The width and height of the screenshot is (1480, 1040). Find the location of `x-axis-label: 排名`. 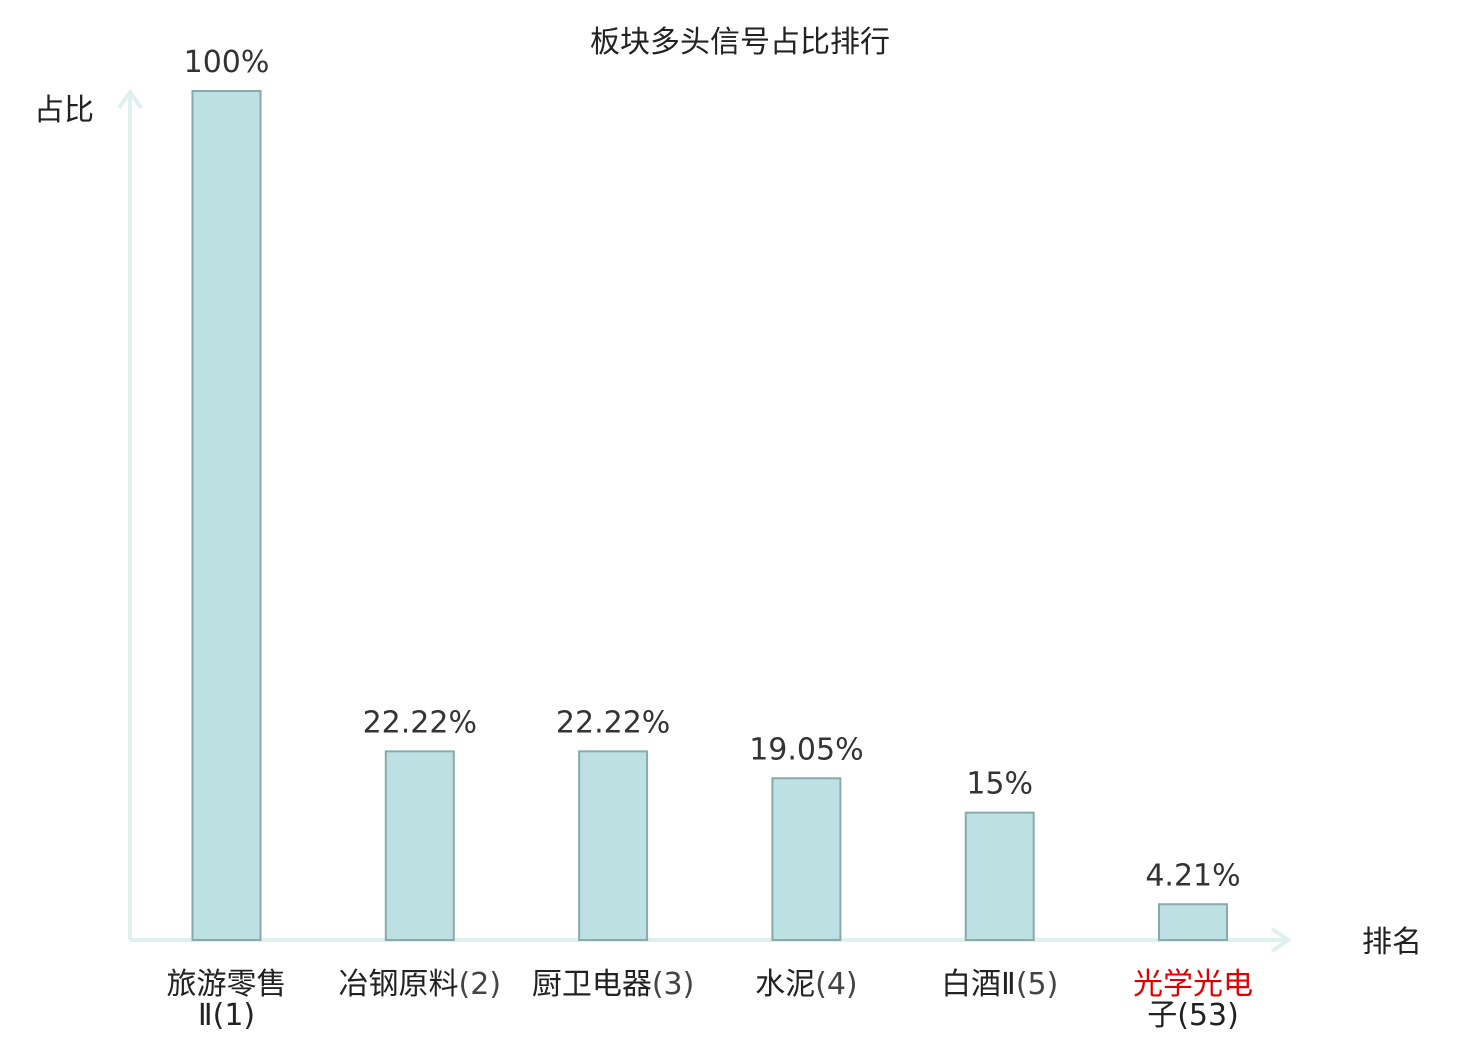

x-axis-label: 排名 is located at coordinates (1392, 942).